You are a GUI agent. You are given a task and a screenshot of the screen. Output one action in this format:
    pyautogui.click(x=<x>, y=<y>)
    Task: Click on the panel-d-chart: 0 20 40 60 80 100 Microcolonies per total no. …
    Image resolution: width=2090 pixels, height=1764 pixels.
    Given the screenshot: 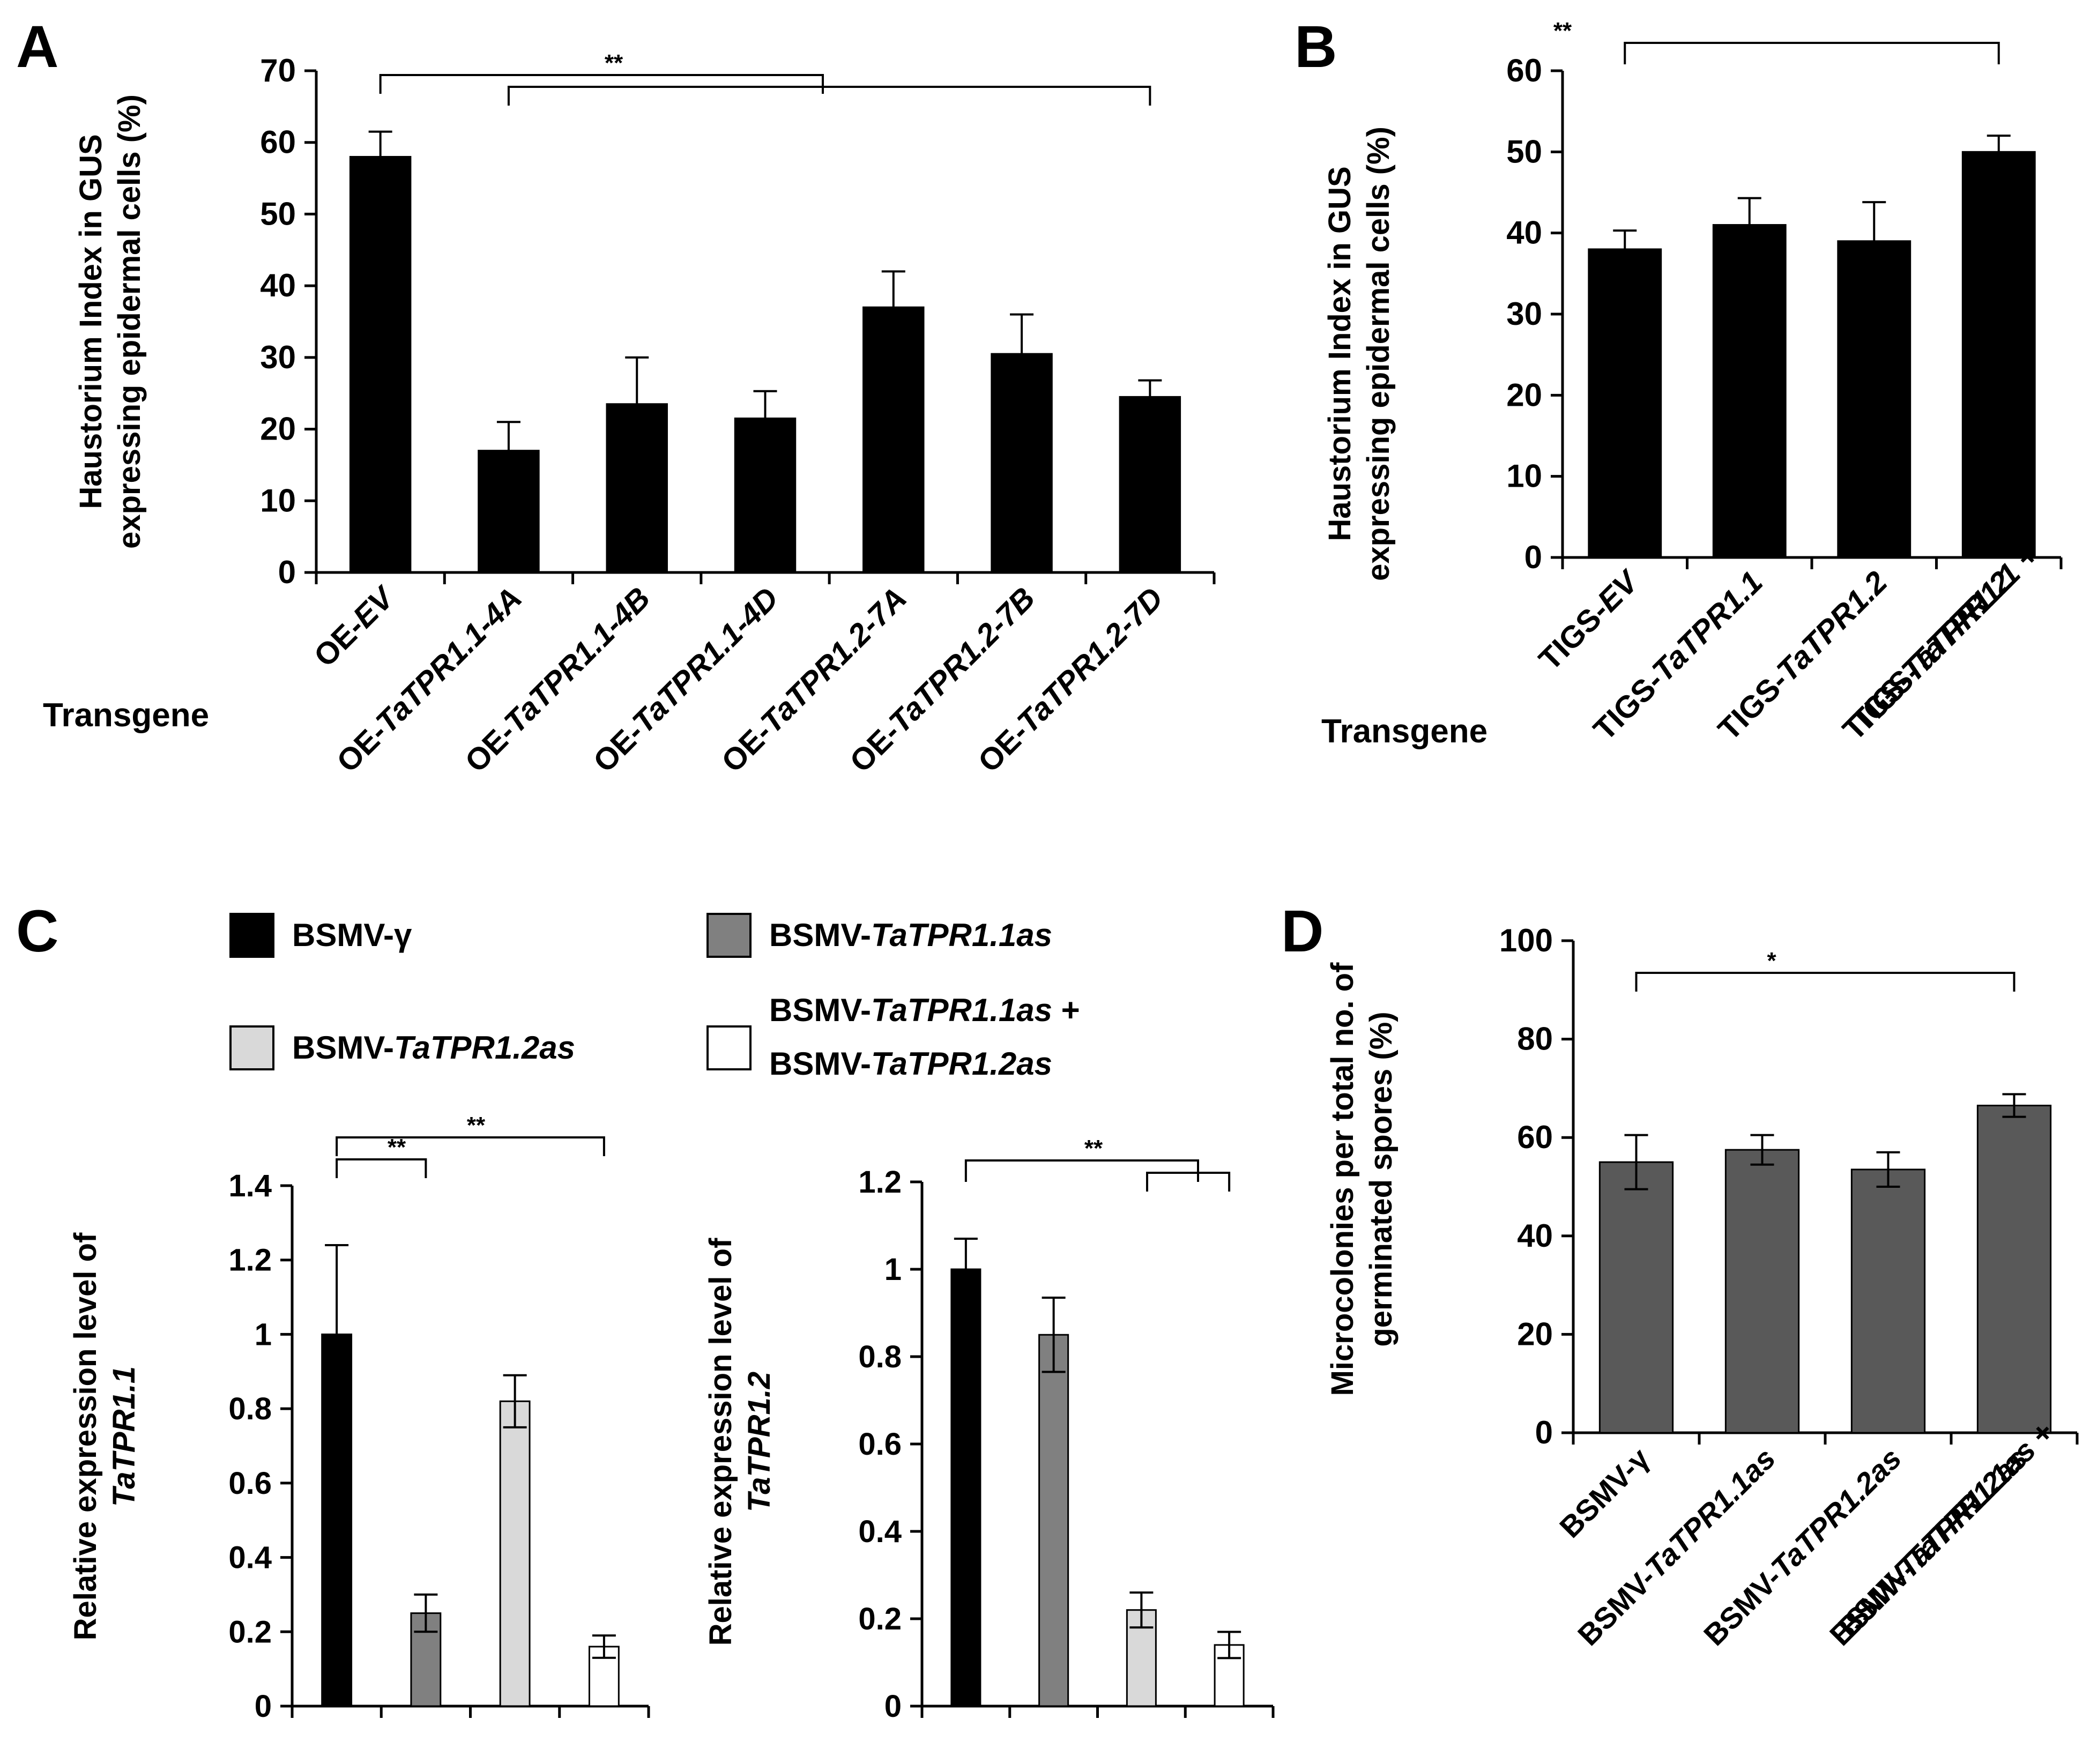 What is the action you would take?
    pyautogui.click(x=1702, y=1287)
    